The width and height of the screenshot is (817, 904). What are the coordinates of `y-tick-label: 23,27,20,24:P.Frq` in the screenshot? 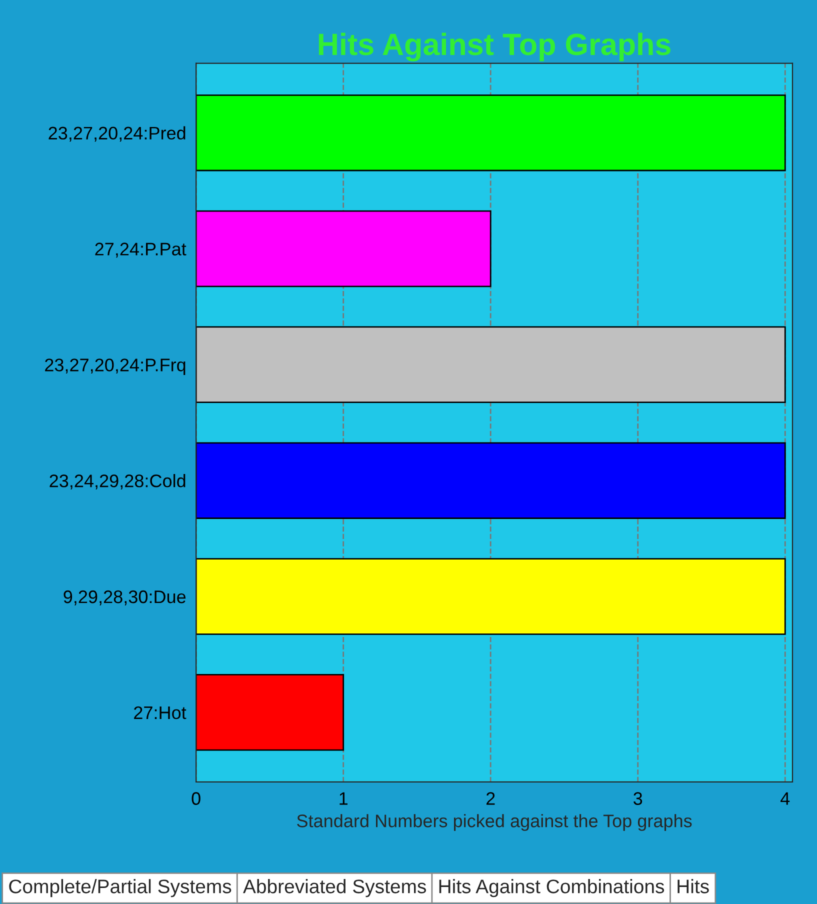 It's located at (115, 366).